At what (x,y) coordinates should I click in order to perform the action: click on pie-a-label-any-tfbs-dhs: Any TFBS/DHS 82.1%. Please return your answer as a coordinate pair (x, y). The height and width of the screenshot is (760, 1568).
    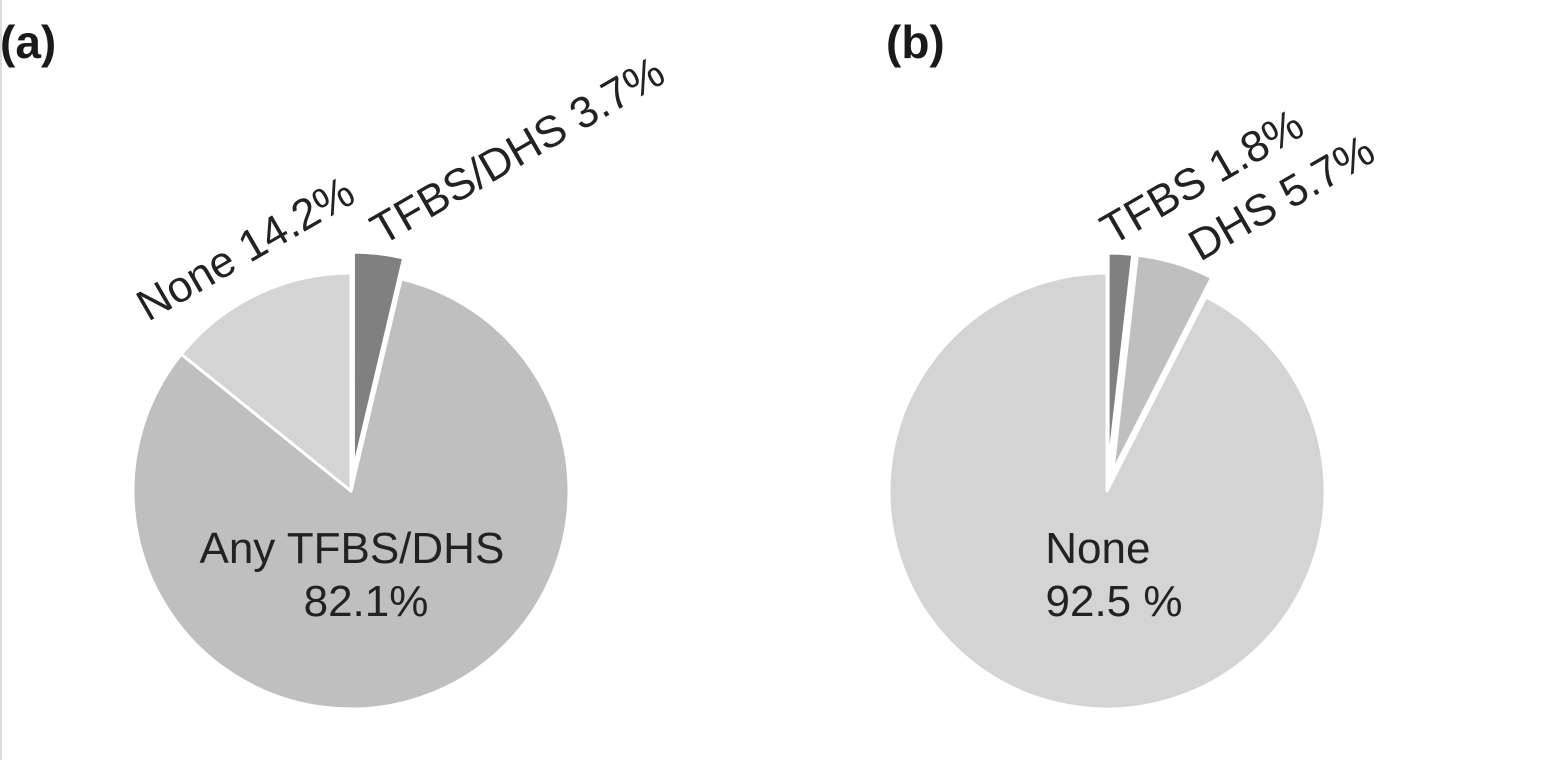
    Looking at the image, I should click on (357, 575).